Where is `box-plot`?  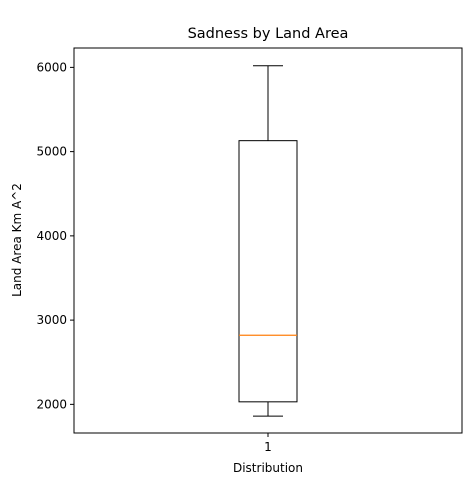 box-plot is located at coordinates (268, 241).